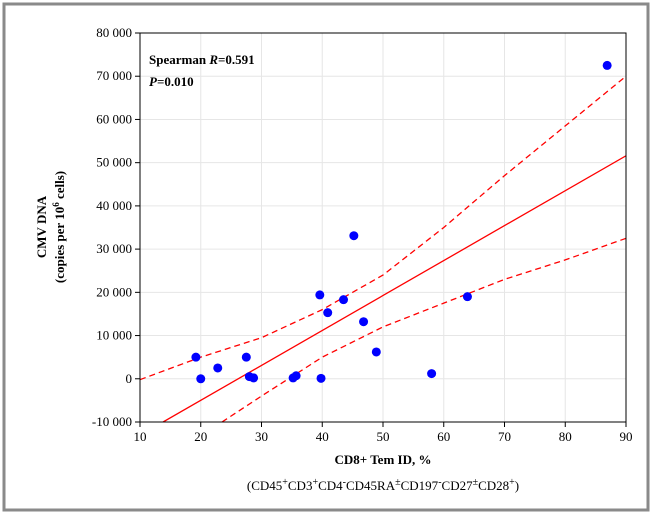  Describe the element at coordinates (114, 335) in the screenshot. I see `y-tick-label: 10 000` at that location.